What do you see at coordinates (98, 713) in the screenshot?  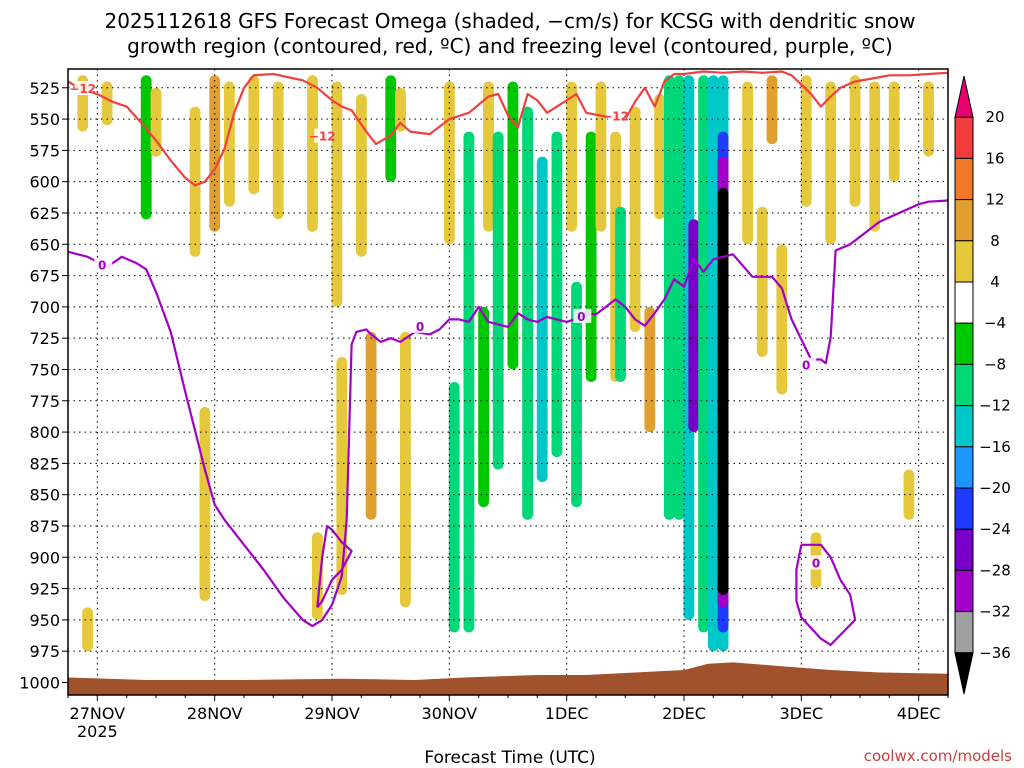 I see `x-tick-label: 27NOV` at bounding box center [98, 713].